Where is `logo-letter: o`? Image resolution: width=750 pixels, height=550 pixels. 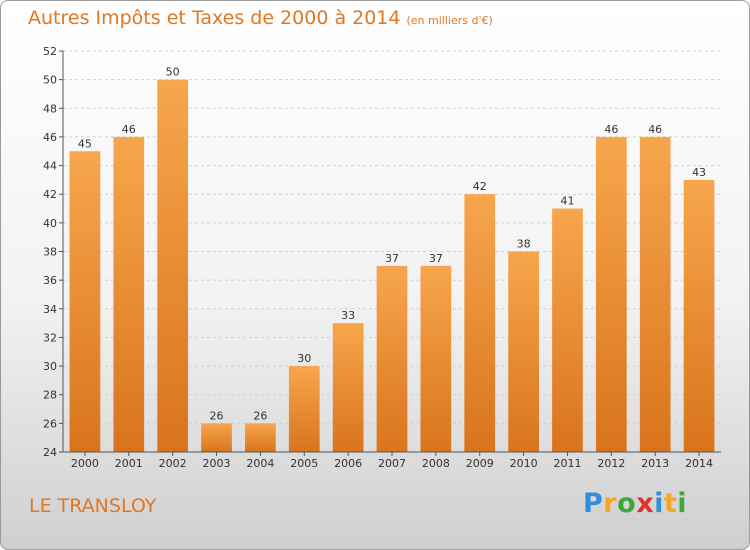
logo-letter: o is located at coordinates (627, 503).